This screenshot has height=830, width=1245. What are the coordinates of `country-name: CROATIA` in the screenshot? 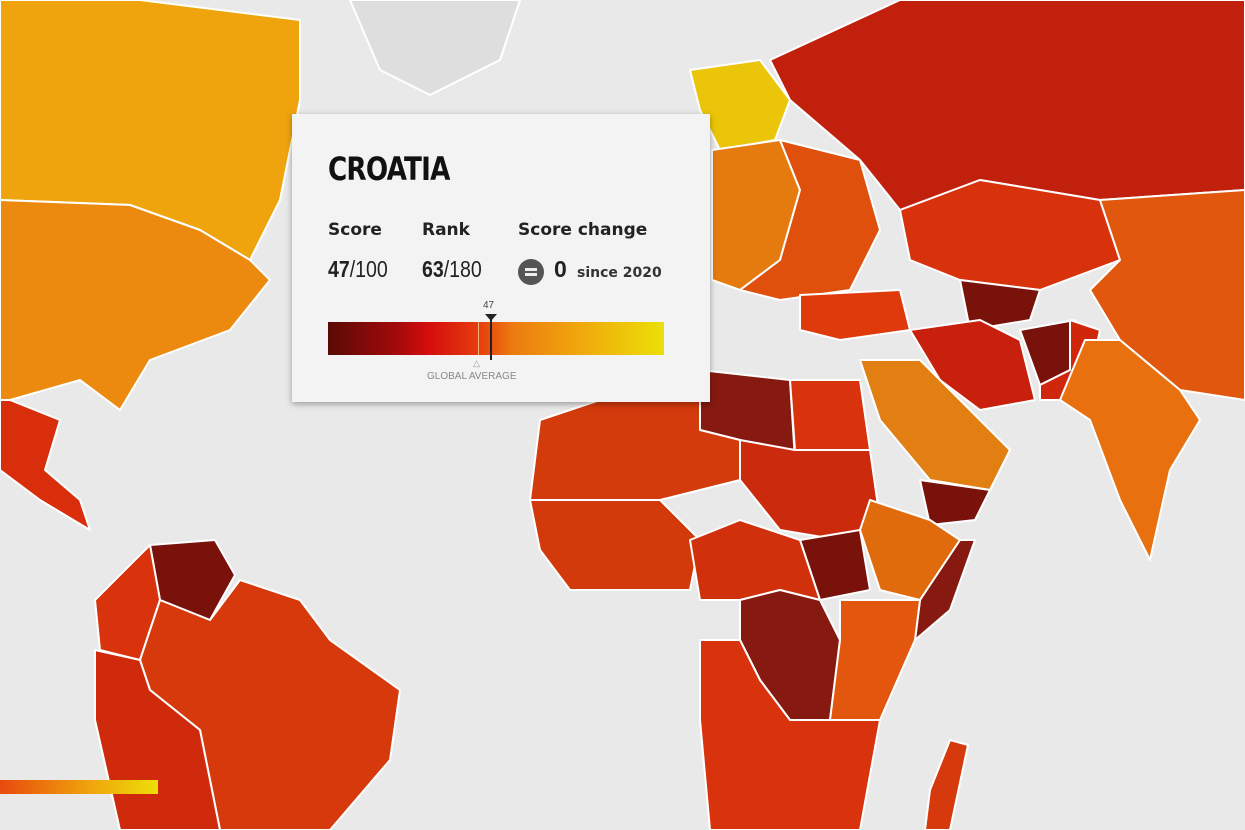 It's located at (389, 169).